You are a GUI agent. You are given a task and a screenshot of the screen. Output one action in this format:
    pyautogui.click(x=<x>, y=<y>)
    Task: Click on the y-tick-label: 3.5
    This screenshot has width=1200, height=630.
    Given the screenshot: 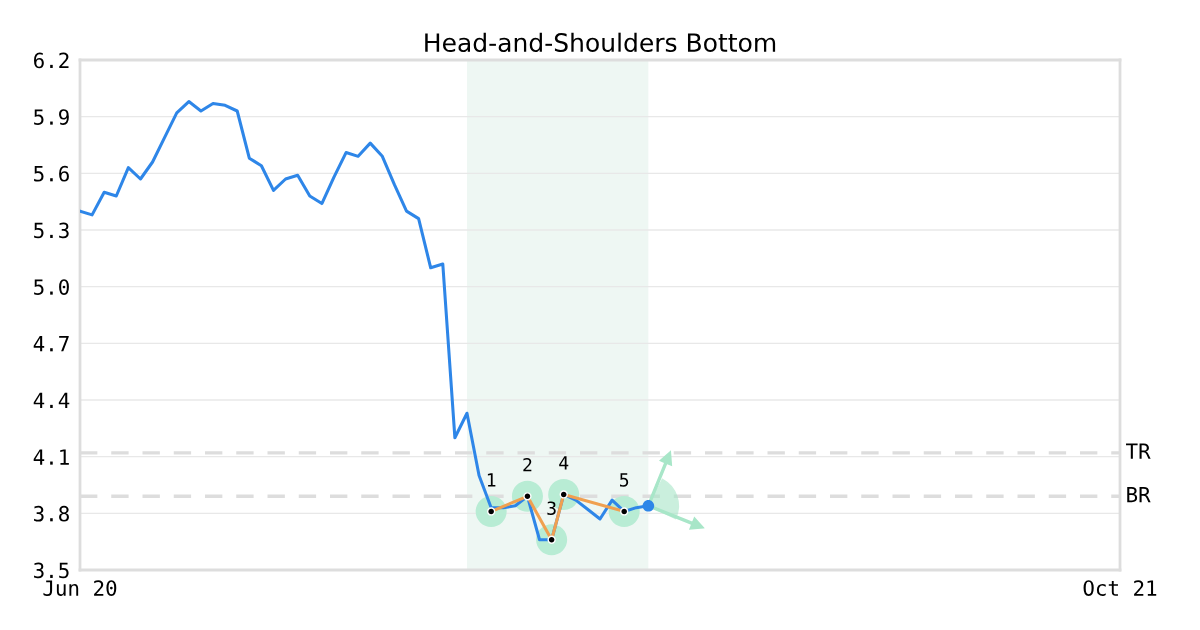 What is the action you would take?
    pyautogui.click(x=51, y=570)
    